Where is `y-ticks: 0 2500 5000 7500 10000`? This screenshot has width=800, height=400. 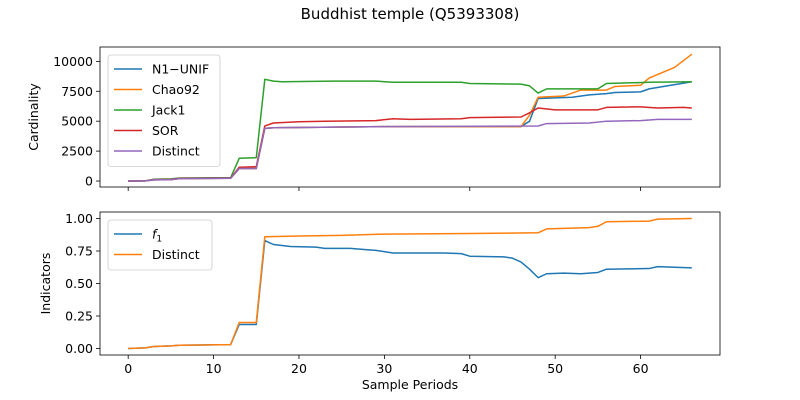
y-ticks: 0 2500 5000 7500 10000 is located at coordinates (76, 121).